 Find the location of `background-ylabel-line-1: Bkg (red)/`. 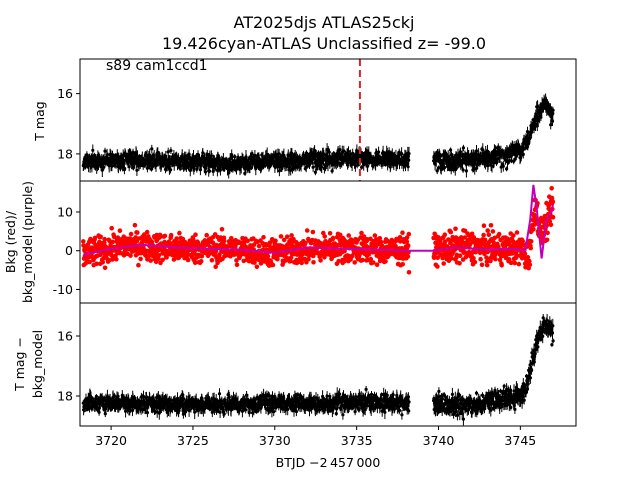

background-ylabel-line-1: Bkg (red)/ is located at coordinates (10, 241).